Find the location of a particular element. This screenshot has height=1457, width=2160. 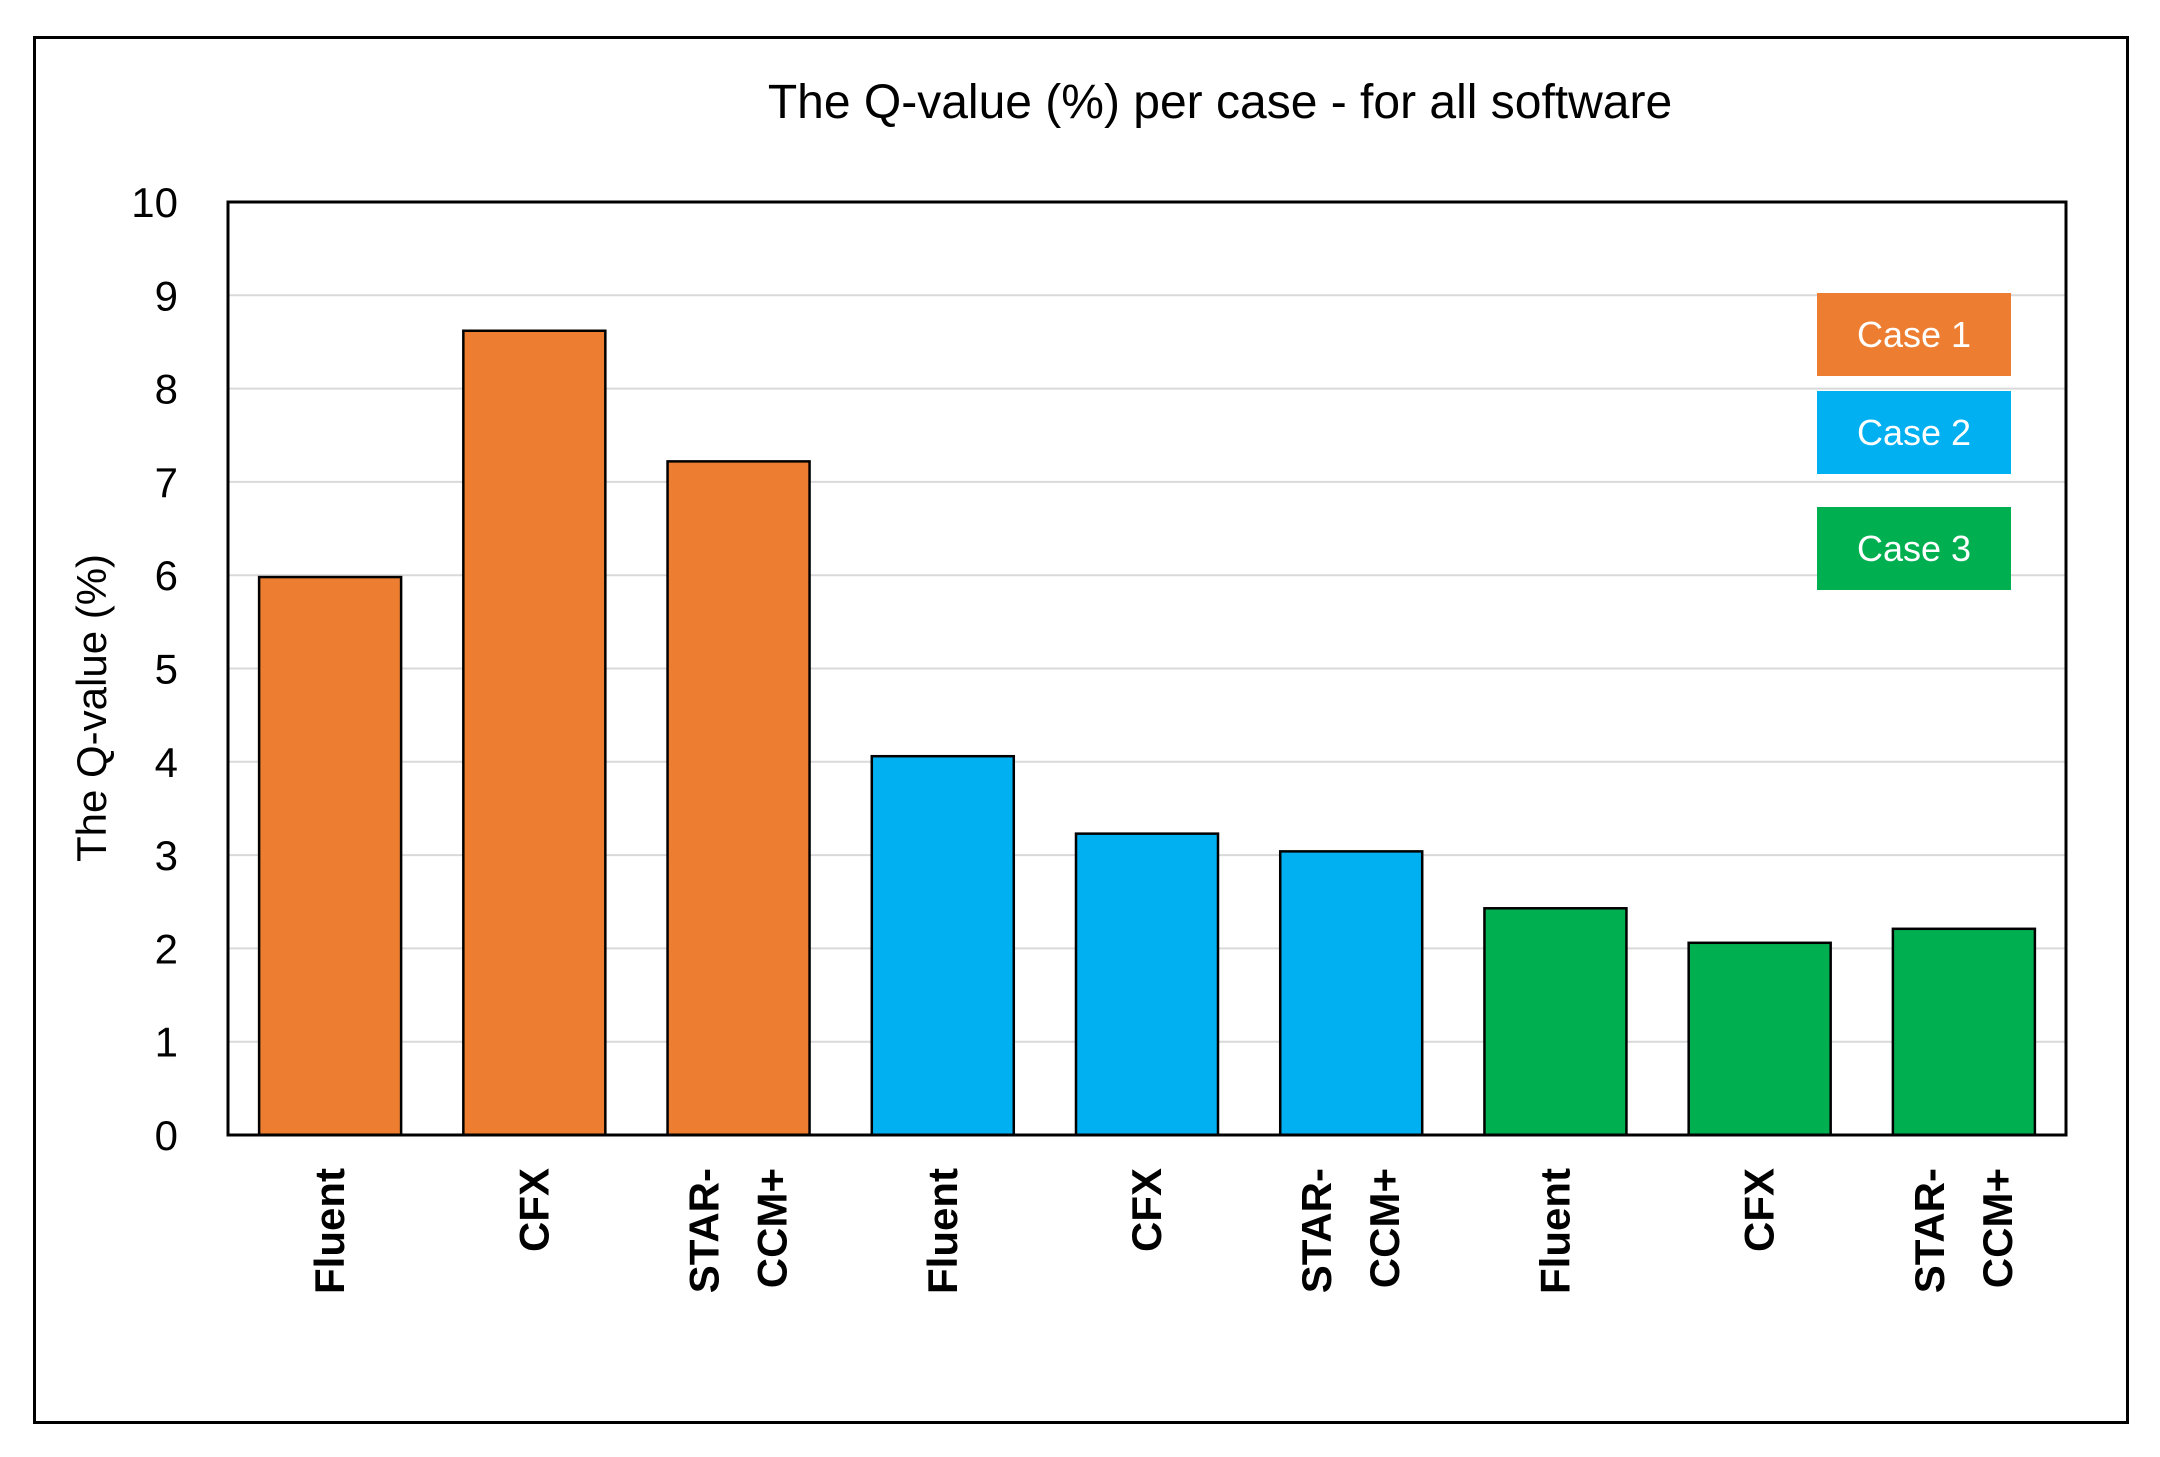

legend-case-1: Case 1 is located at coordinates (1914, 334).